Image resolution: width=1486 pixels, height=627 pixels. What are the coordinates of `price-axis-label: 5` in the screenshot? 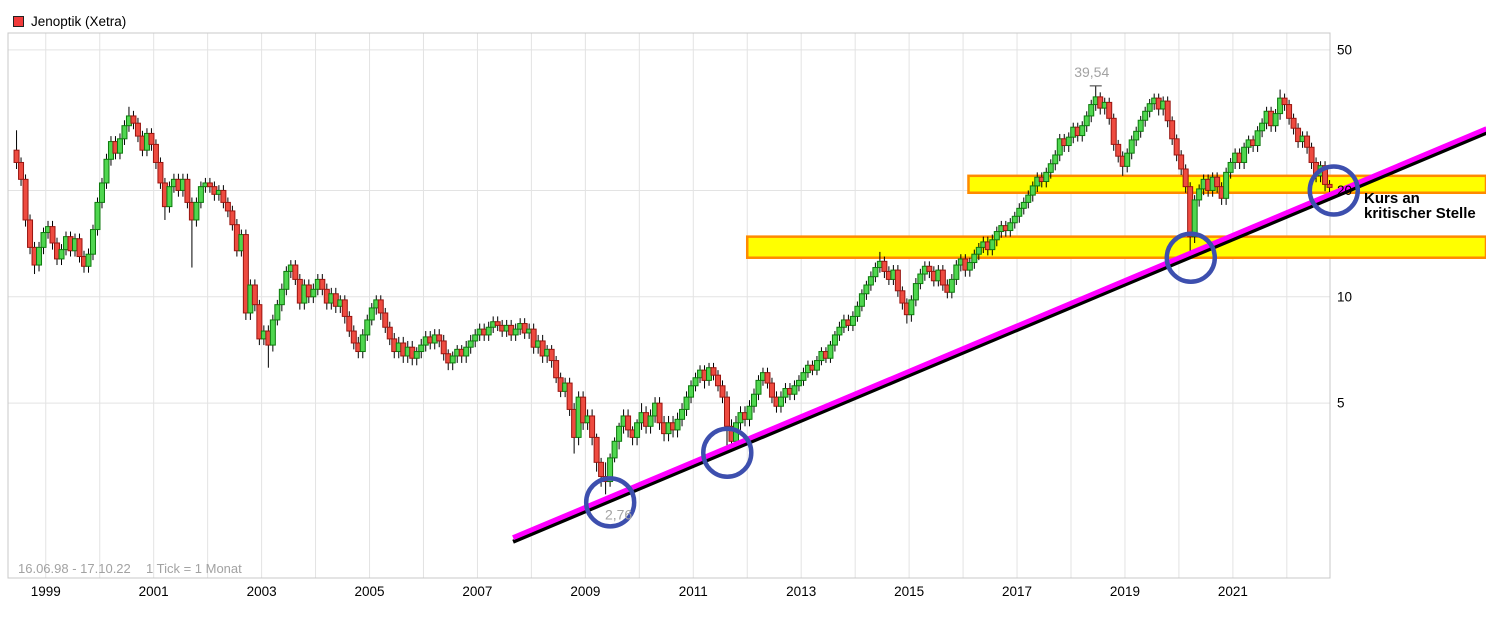 It's located at (1341, 403).